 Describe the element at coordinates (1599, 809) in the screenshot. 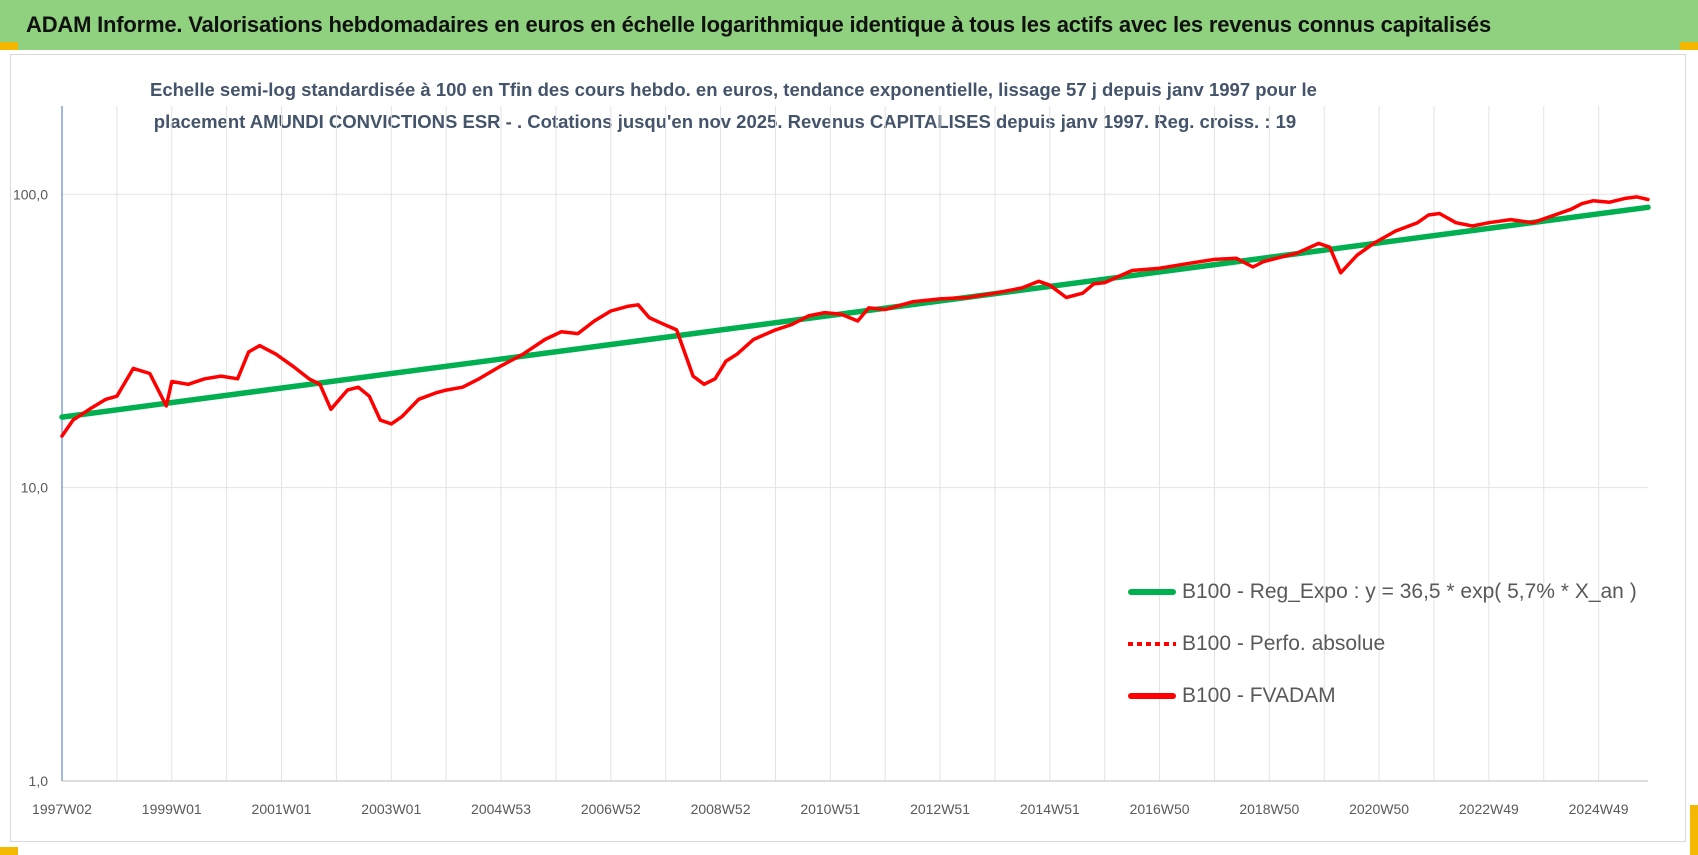

I see `x-tick-label: 2024W49` at that location.